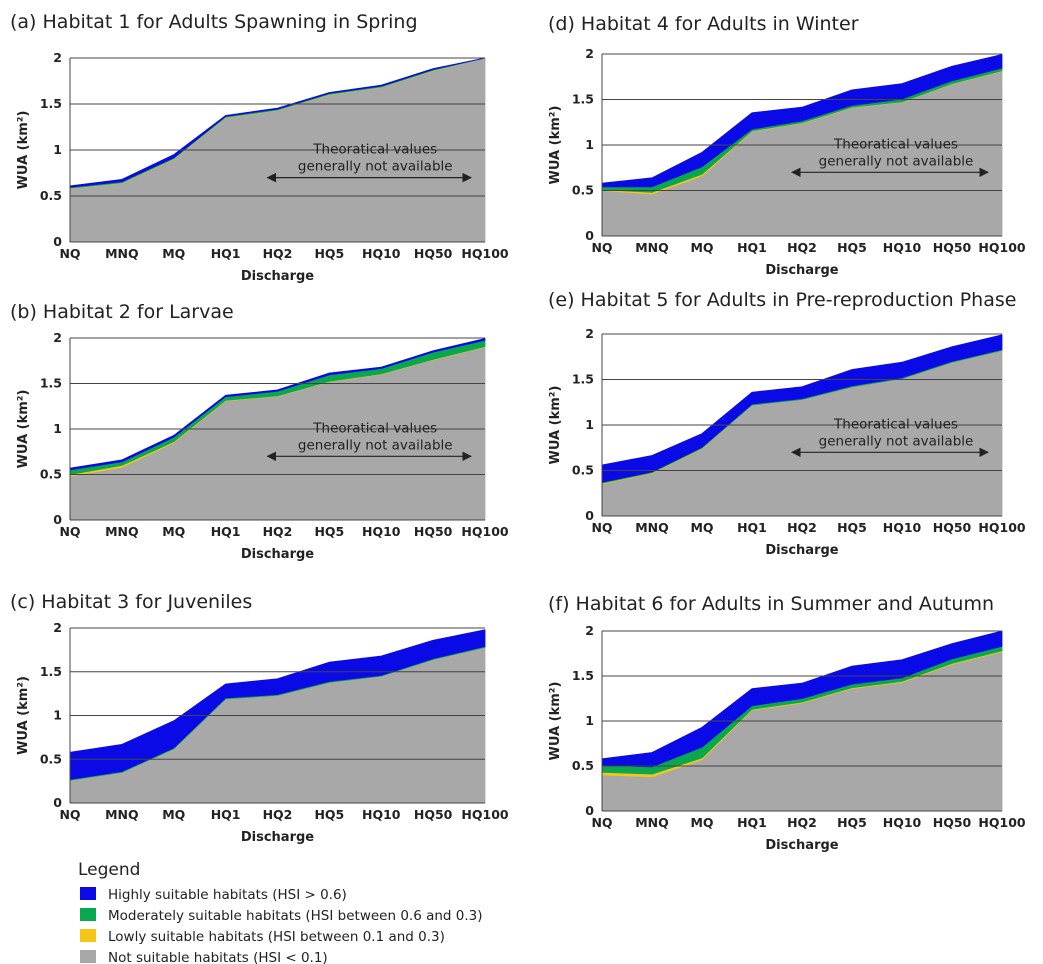  Describe the element at coordinates (131, 602) in the screenshot. I see `chart-title: (c) Habitat 3 for Juveniles` at that location.